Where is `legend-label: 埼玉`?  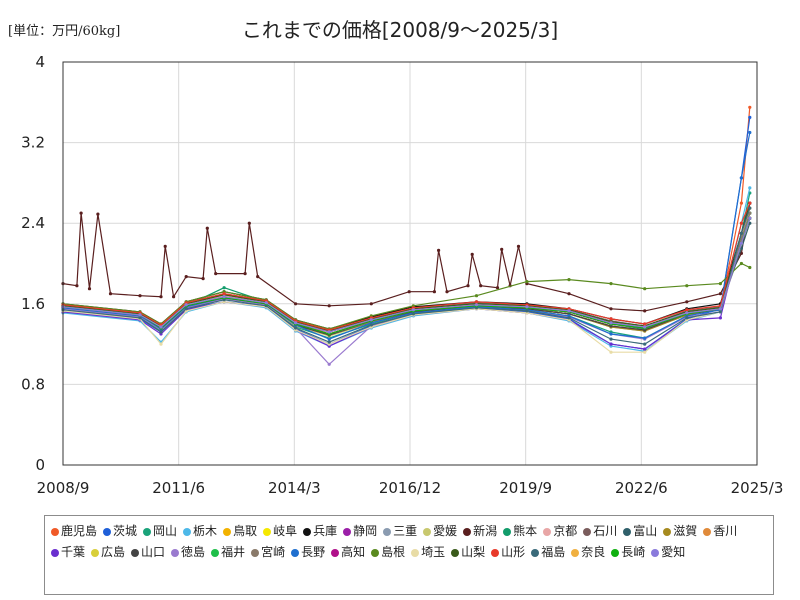 legend-label: 埼玉 is located at coordinates (433, 552).